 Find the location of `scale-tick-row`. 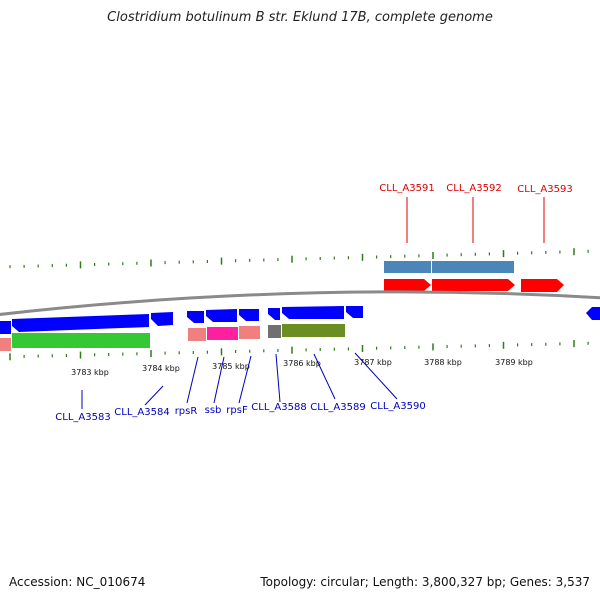

scale-tick-row is located at coordinates (299, 350).